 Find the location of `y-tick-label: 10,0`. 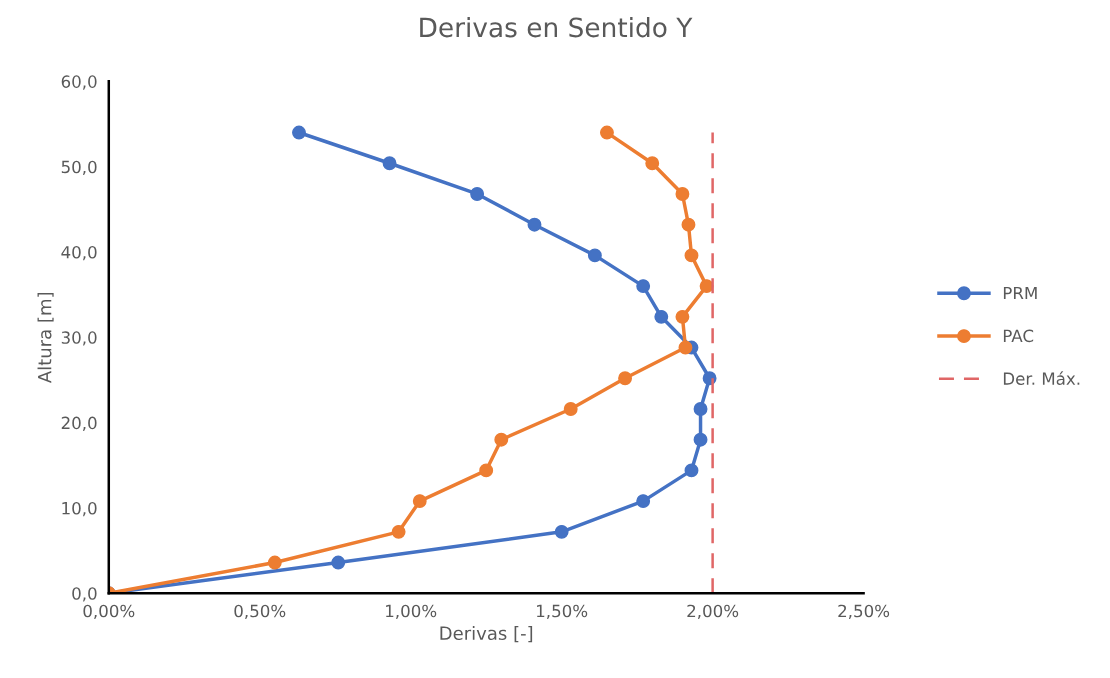

y-tick-label: 10,0 is located at coordinates (79, 509).